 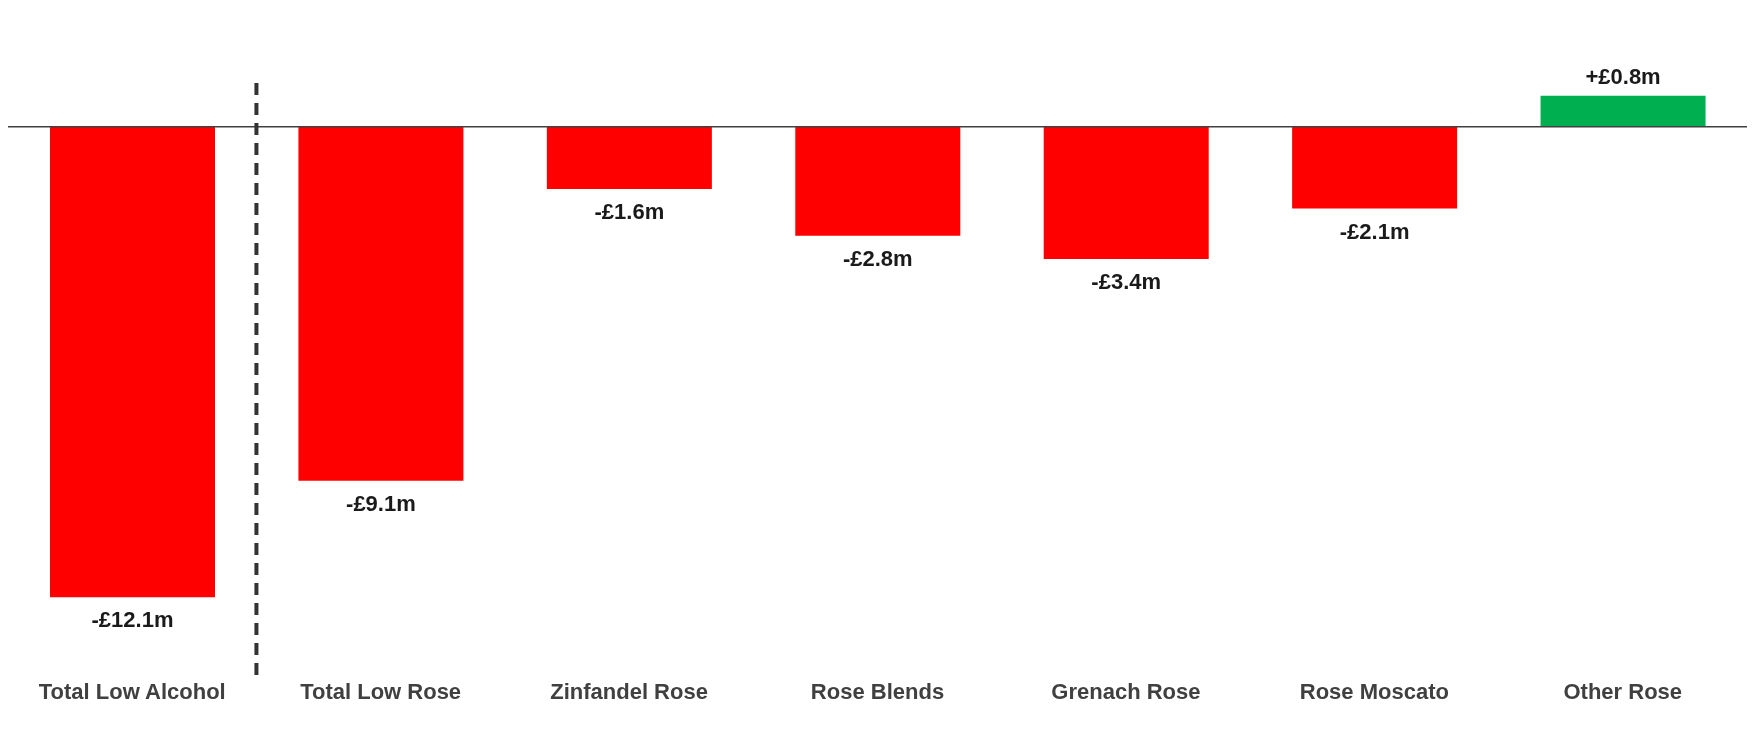 I want to click on data-label: -£2.1m, so click(x=1374, y=231).